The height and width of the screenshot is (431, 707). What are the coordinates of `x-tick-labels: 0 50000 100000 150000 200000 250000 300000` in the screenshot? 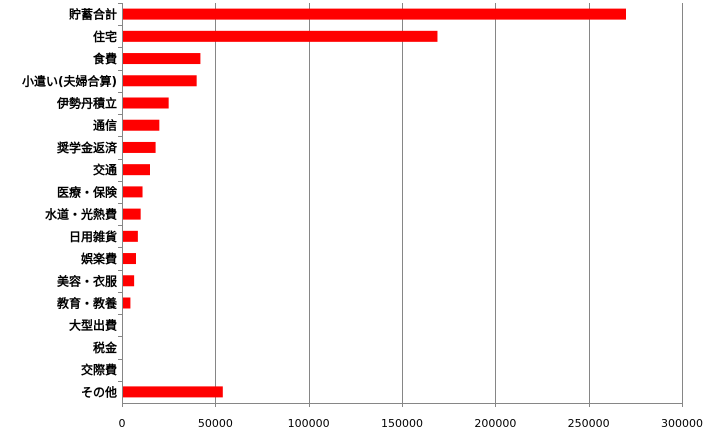 It's located at (411, 423).